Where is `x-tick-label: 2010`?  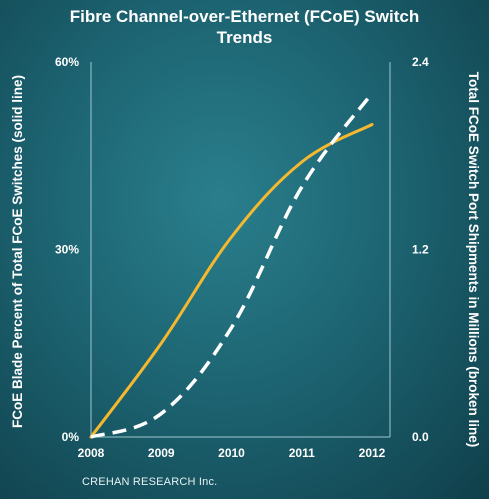 x-tick-label: 2010 is located at coordinates (231, 453).